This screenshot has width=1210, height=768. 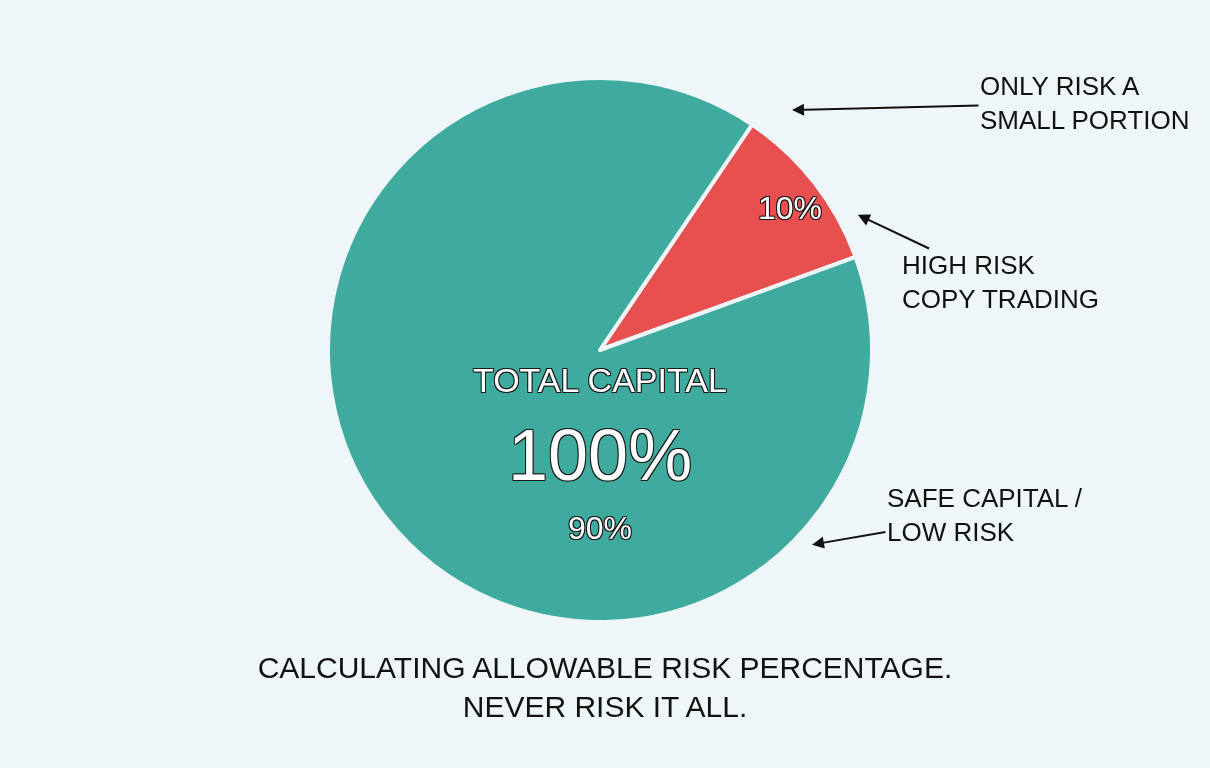 What do you see at coordinates (600, 455) in the screenshot?
I see `text: 100%` at bounding box center [600, 455].